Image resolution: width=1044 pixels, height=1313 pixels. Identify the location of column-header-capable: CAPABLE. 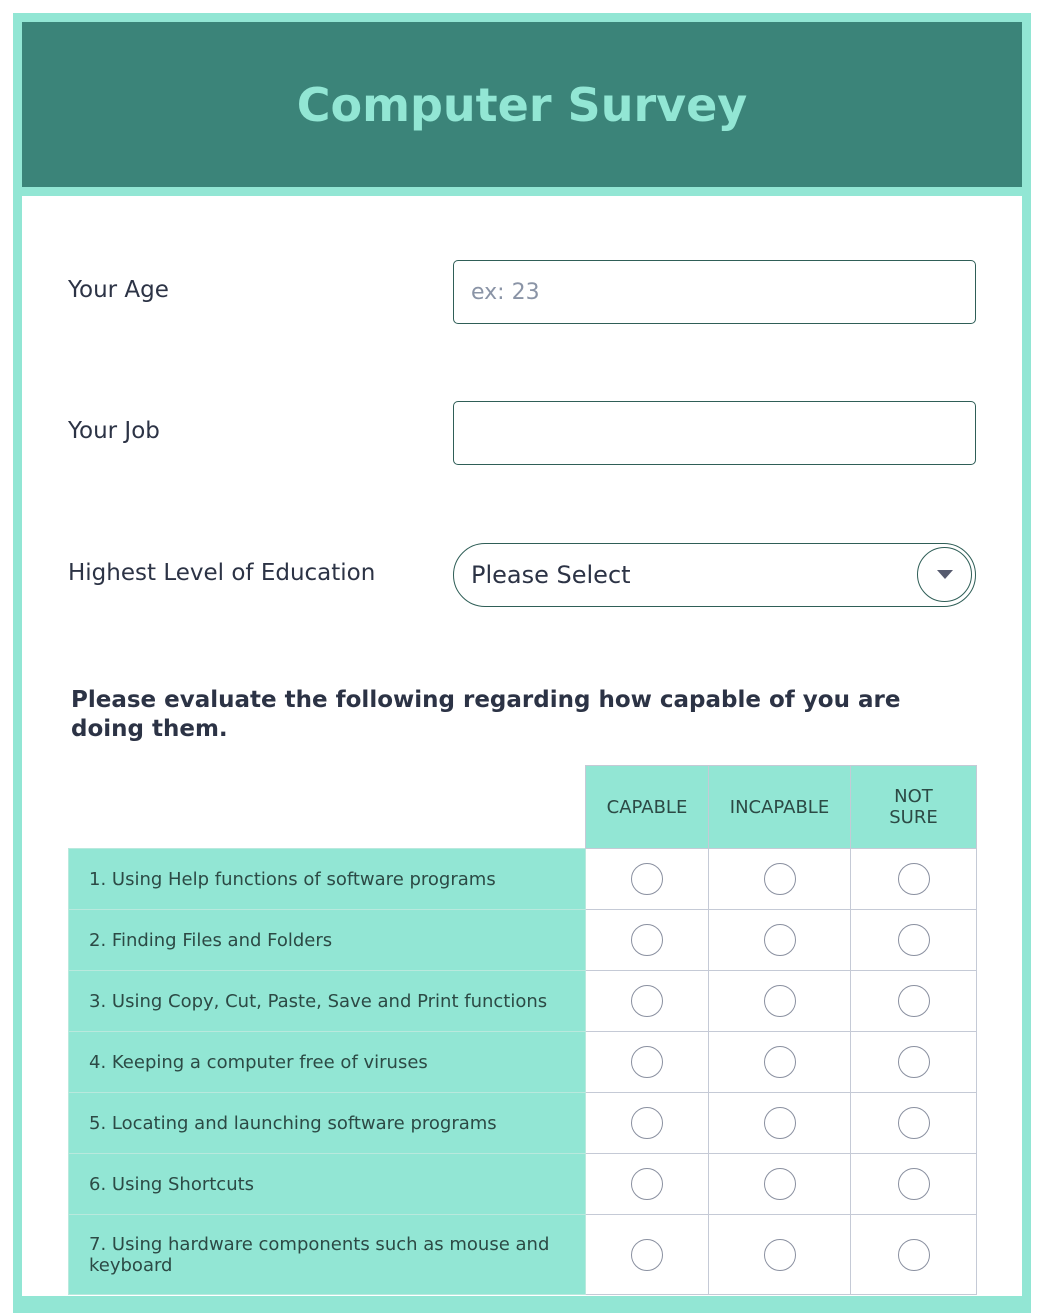
(647, 807).